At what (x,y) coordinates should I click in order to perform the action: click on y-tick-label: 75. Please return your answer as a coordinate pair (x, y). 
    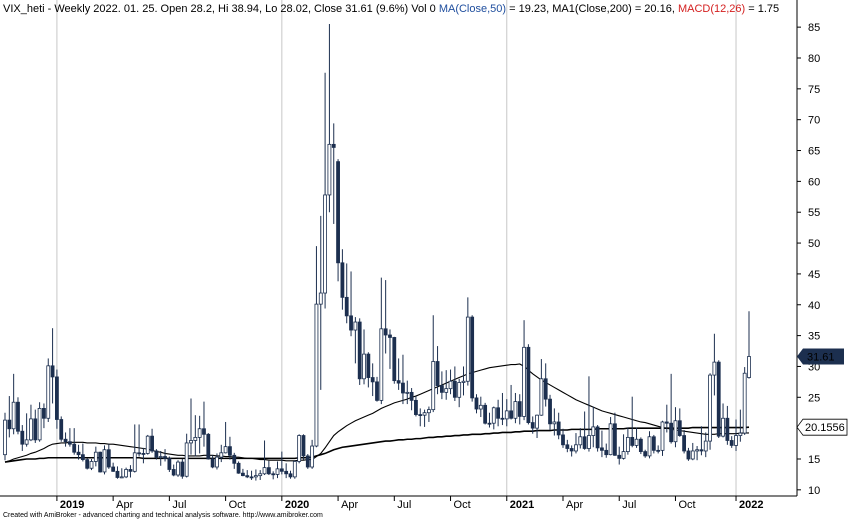
    Looking at the image, I should click on (814, 90).